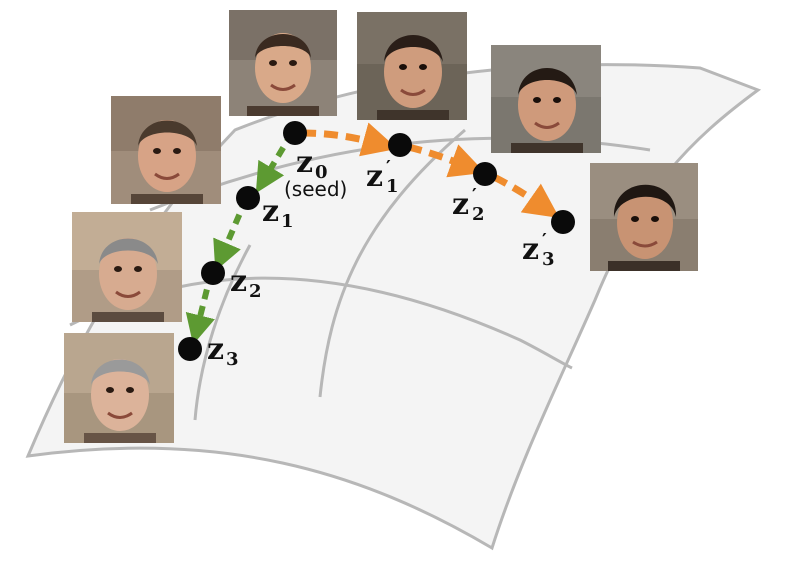 Image resolution: width=786 pixels, height=562 pixels. I want to click on label-z2-prime: z ′ 2, so click(468, 205).